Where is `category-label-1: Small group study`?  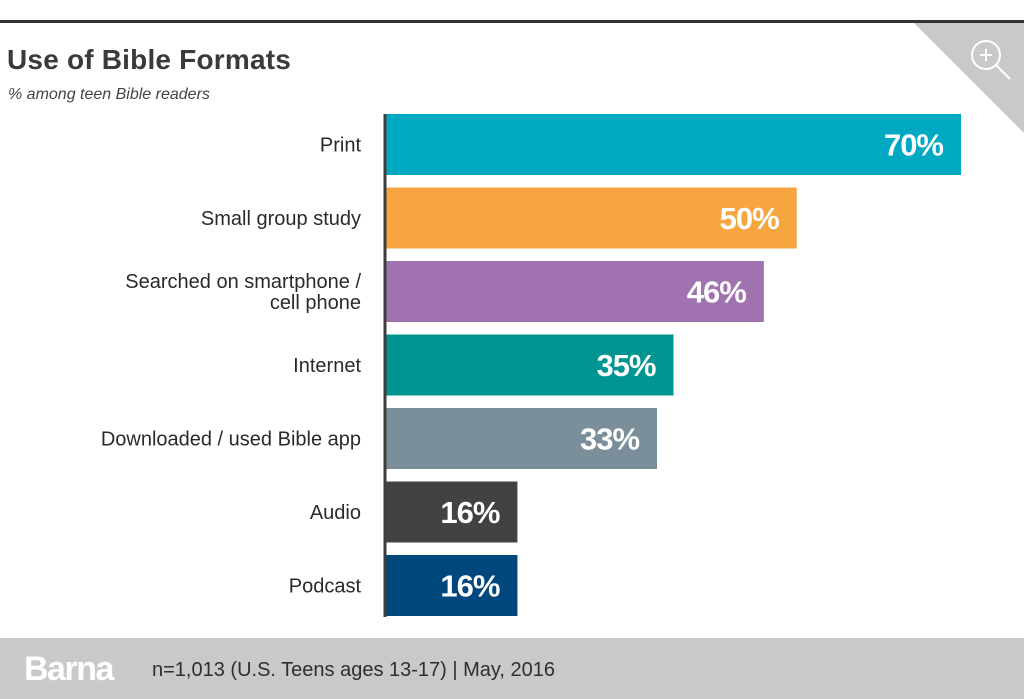 category-label-1: Small group study is located at coordinates (281, 219).